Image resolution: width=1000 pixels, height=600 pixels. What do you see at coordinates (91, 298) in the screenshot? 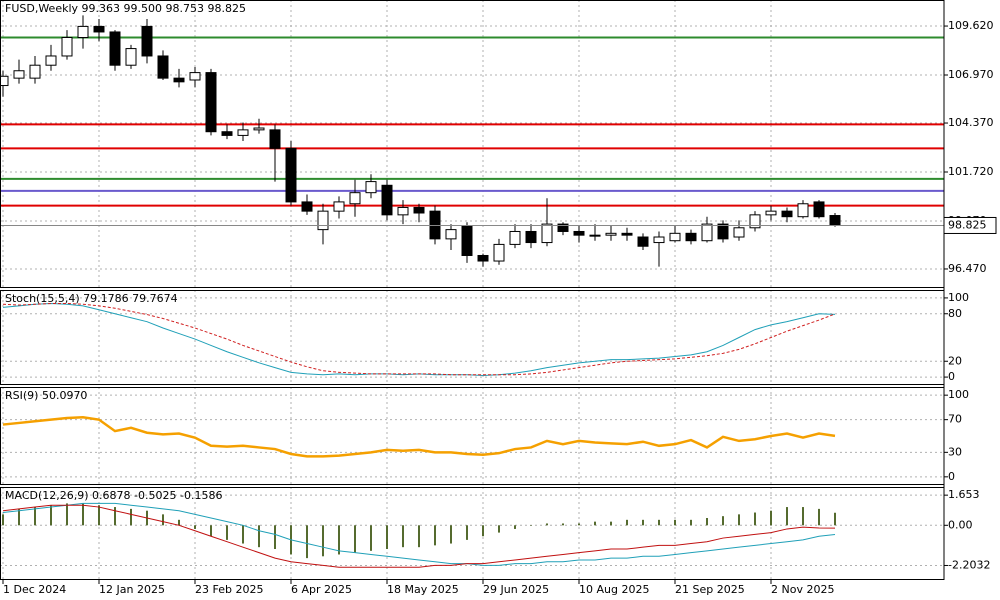
I see `pane-title: Stoch(15,5,4) 79.1786 79.7674` at bounding box center [91, 298].